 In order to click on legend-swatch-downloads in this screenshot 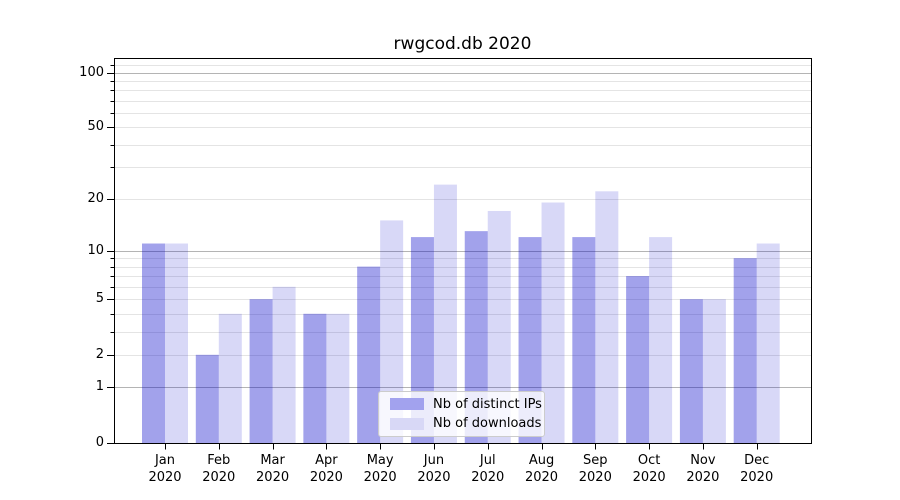, I will do `click(407, 423)`.